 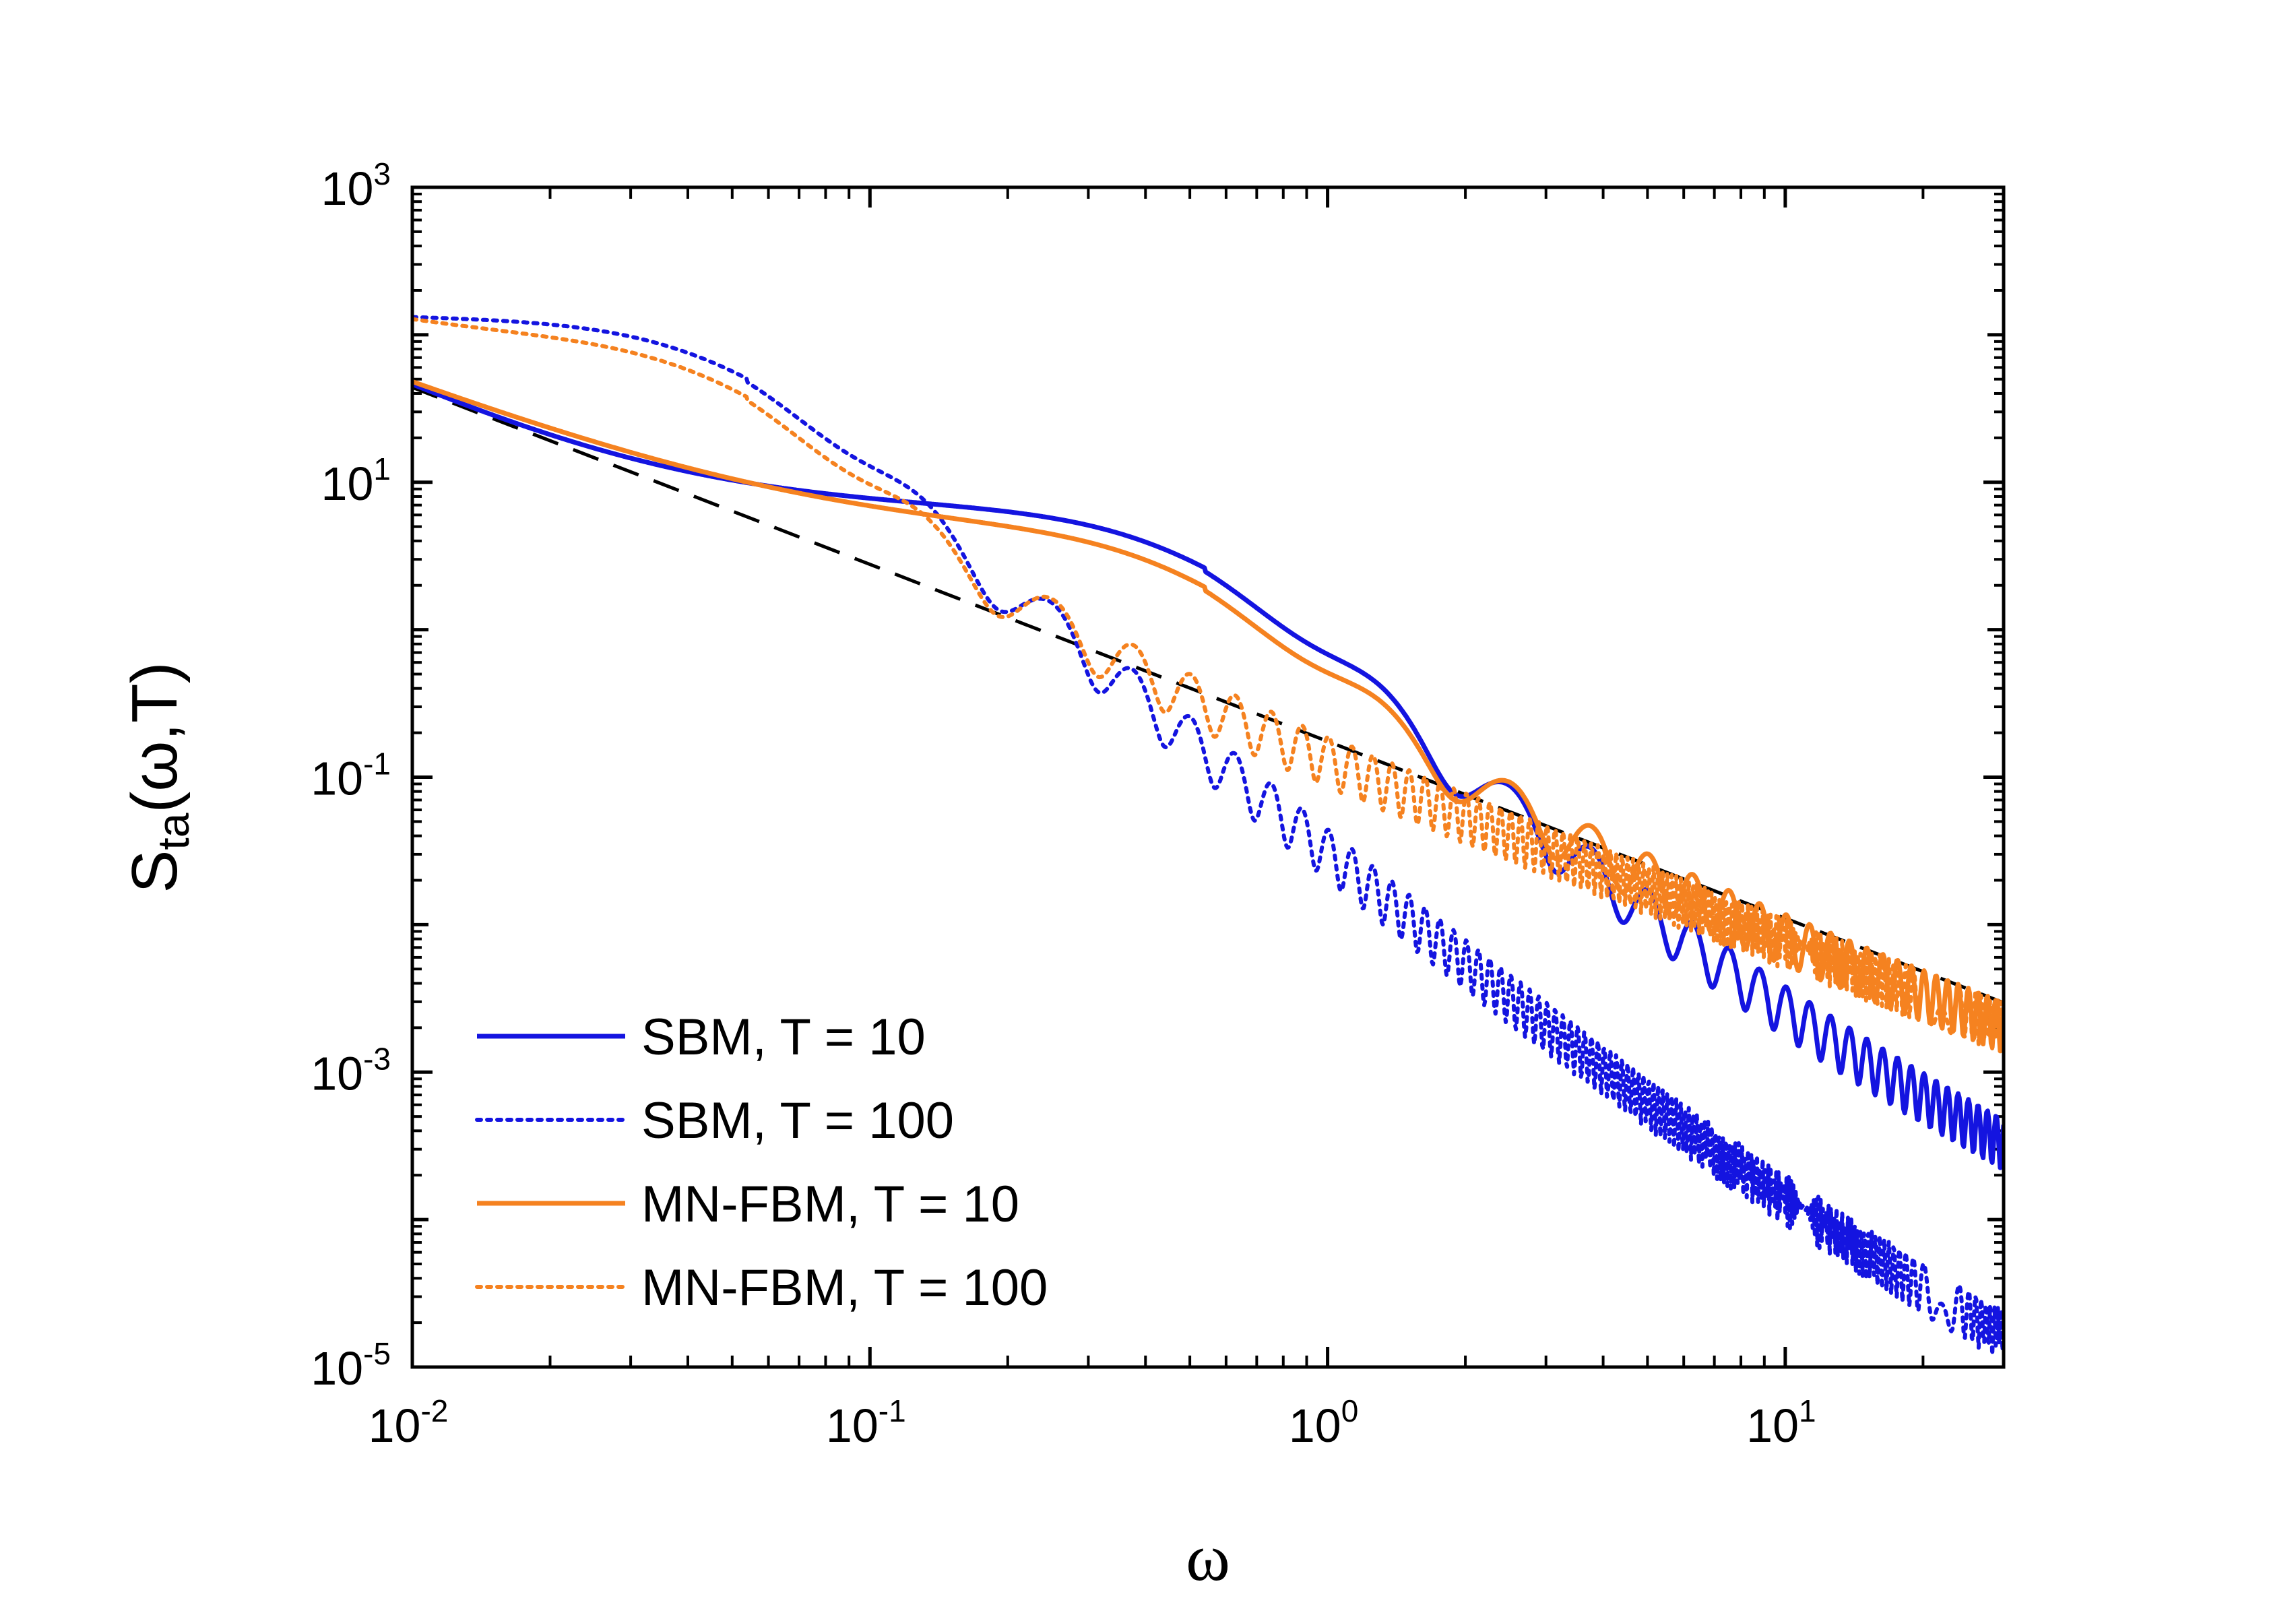 I want to click on y-tick-label: 10⁻¹, so click(x=351, y=776).